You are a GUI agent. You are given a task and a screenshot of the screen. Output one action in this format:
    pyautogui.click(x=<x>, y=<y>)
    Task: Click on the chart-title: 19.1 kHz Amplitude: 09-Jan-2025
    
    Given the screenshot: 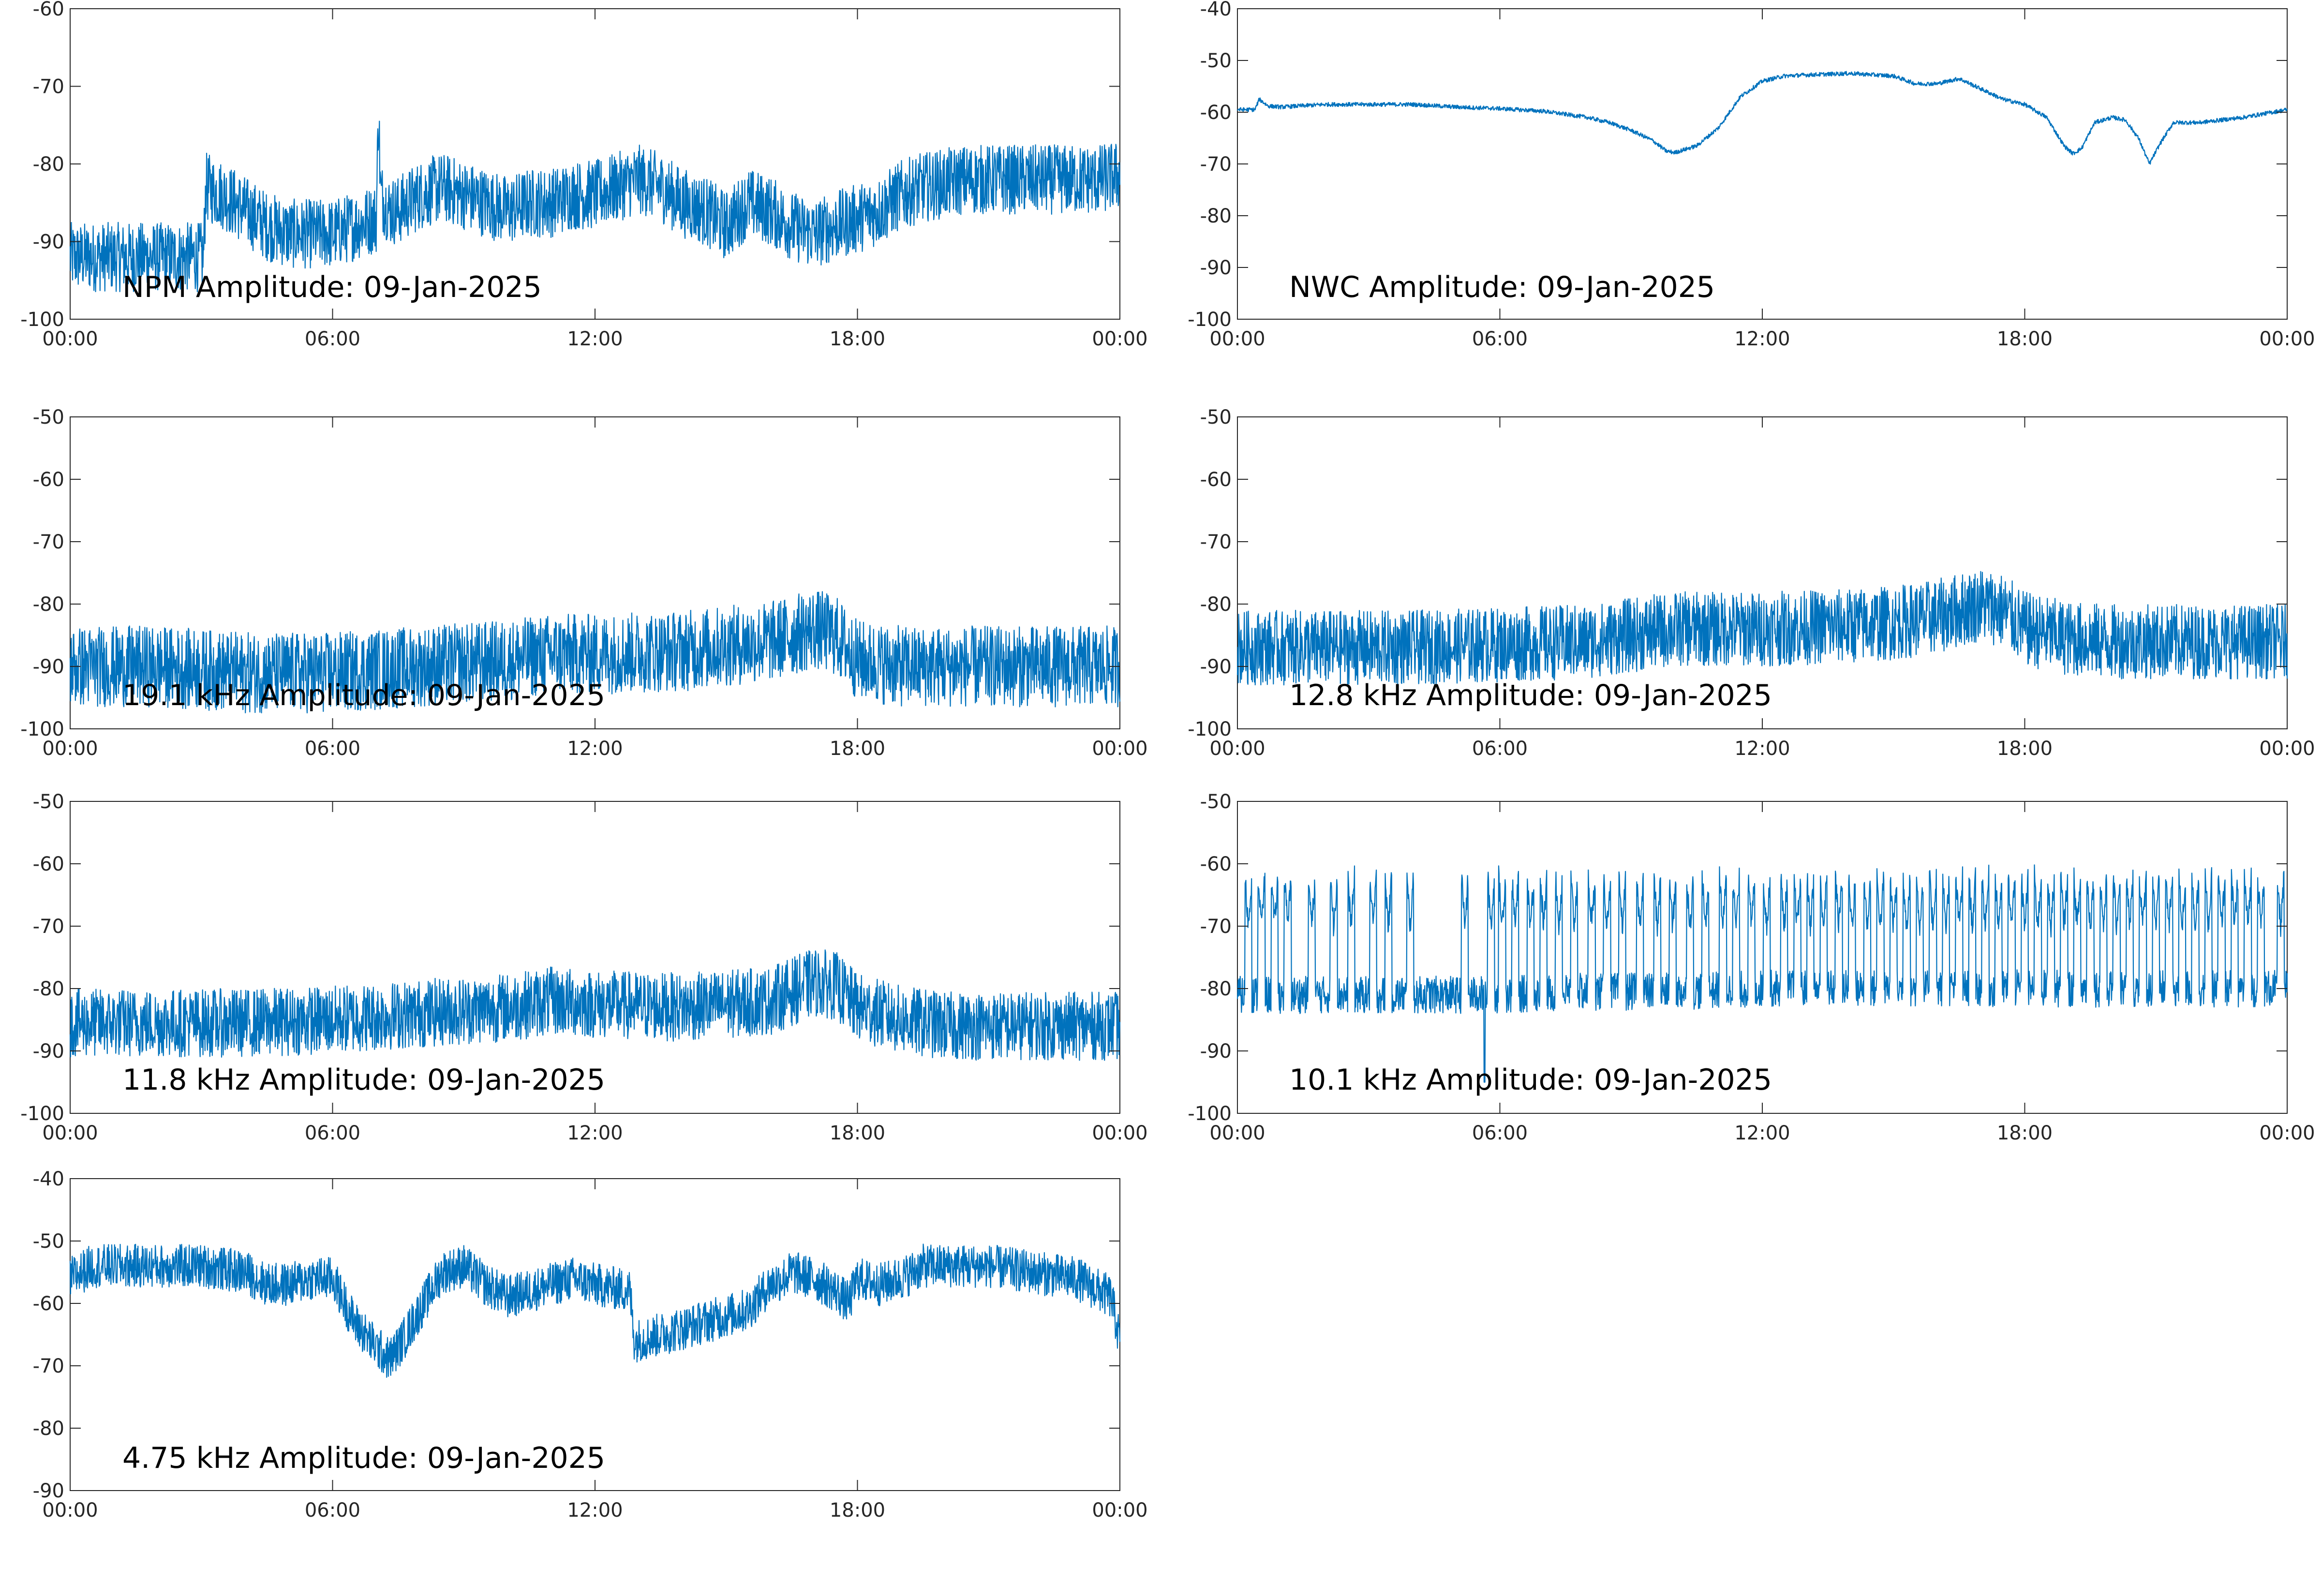 What is the action you would take?
    pyautogui.click(x=363, y=695)
    